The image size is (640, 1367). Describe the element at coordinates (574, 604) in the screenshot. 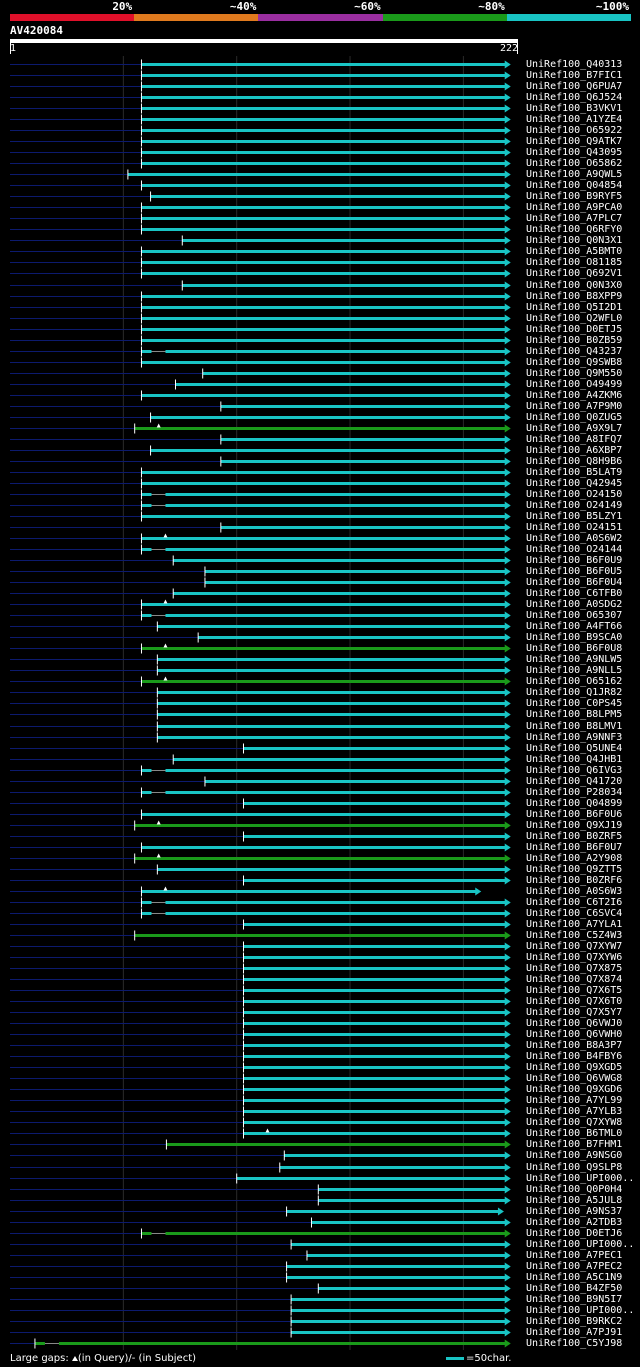

I see `hit-label-link: UniRef100_A0SDG2` at that location.